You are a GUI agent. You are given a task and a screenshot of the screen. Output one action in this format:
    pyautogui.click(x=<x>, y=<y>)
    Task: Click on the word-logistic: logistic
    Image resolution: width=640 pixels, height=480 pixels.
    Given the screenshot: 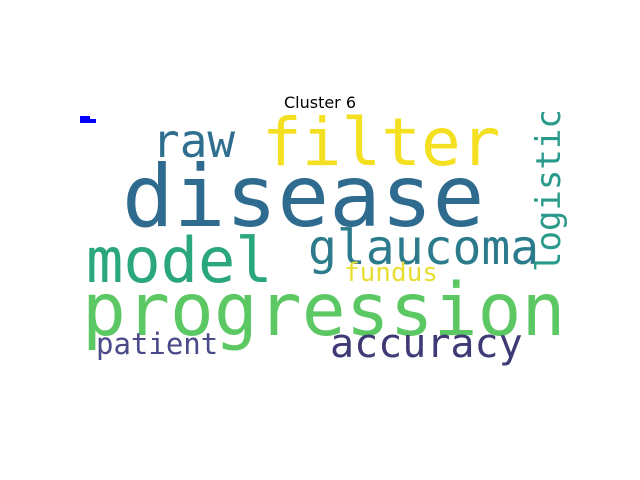 What is the action you would take?
    pyautogui.click(x=549, y=192)
    